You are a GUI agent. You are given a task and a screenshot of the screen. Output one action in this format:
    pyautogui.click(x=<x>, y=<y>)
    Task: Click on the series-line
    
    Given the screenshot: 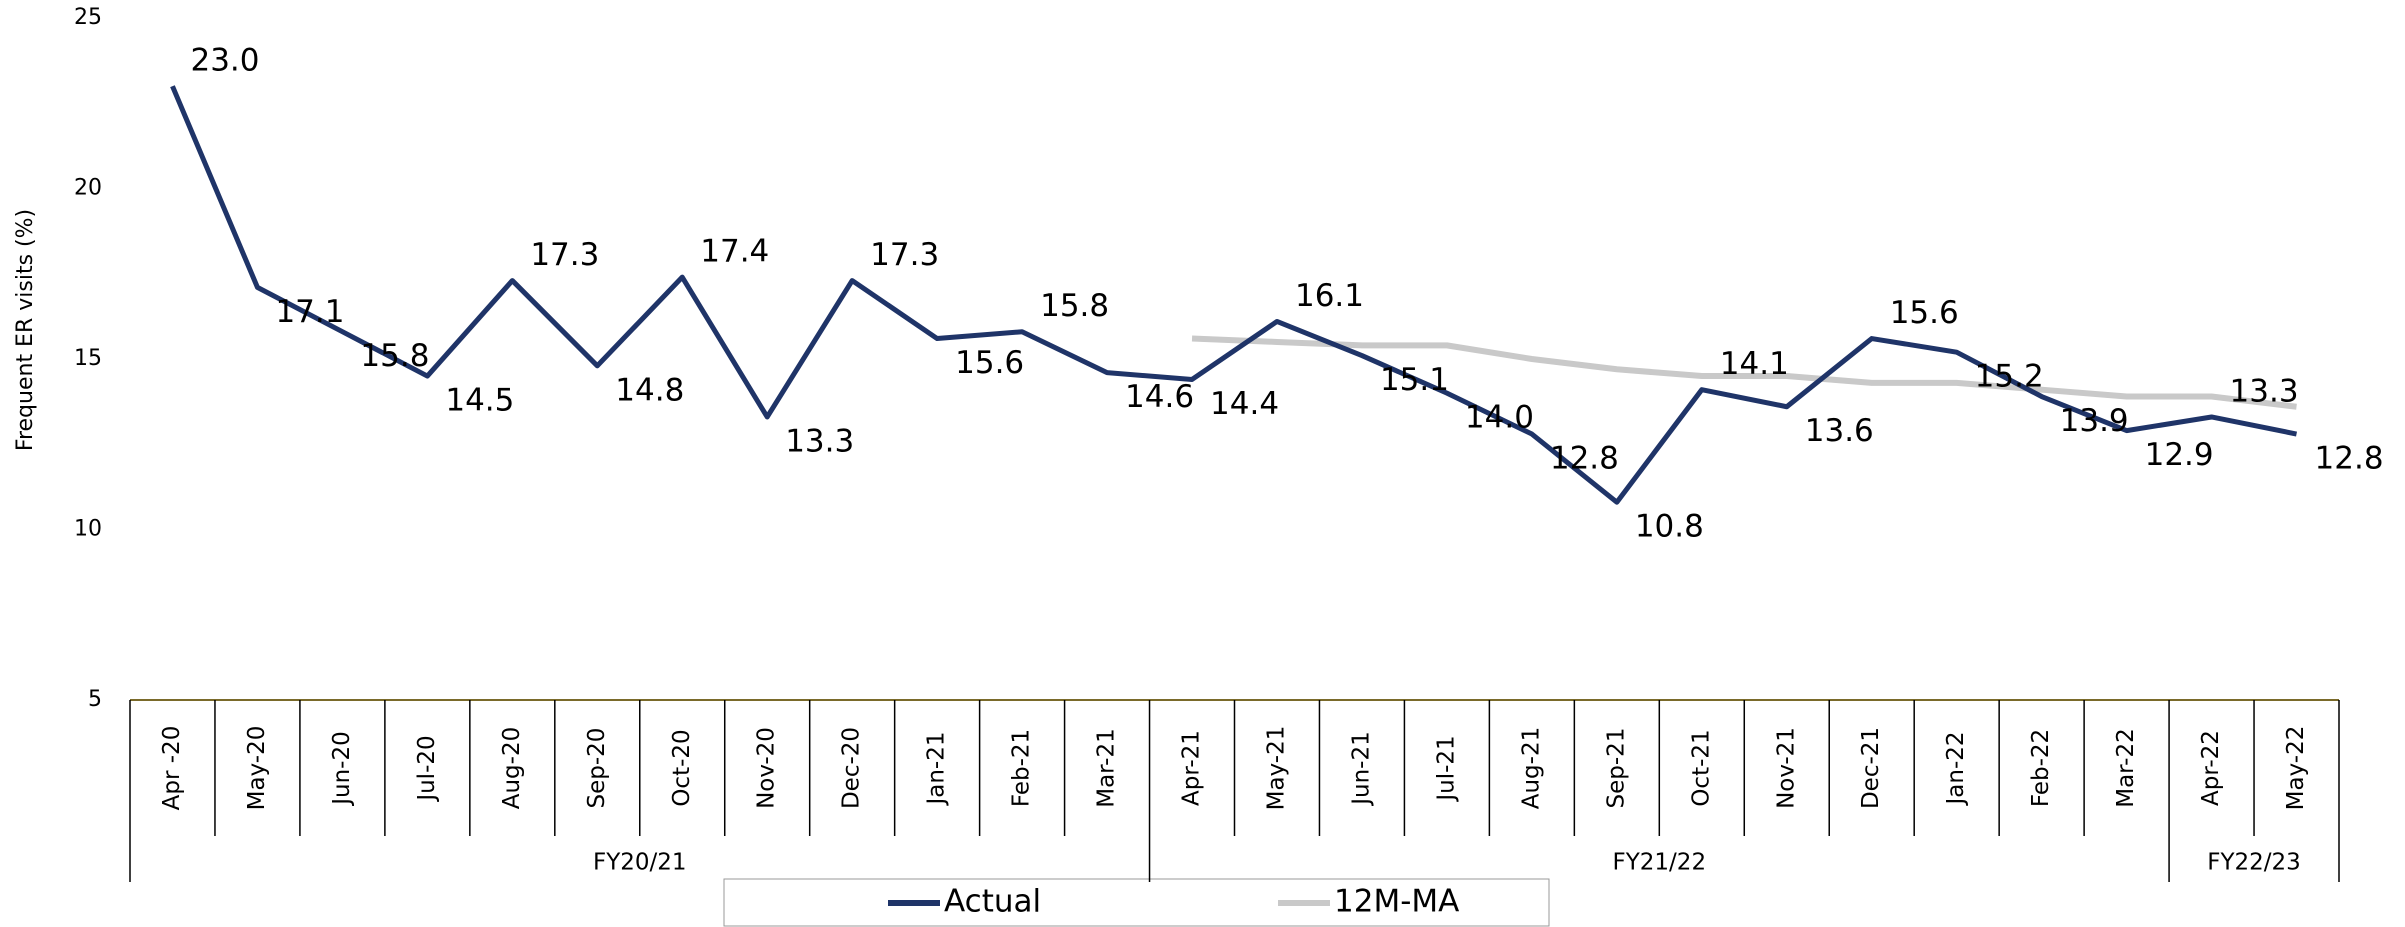 What is the action you would take?
    pyautogui.click(x=1744, y=372)
    